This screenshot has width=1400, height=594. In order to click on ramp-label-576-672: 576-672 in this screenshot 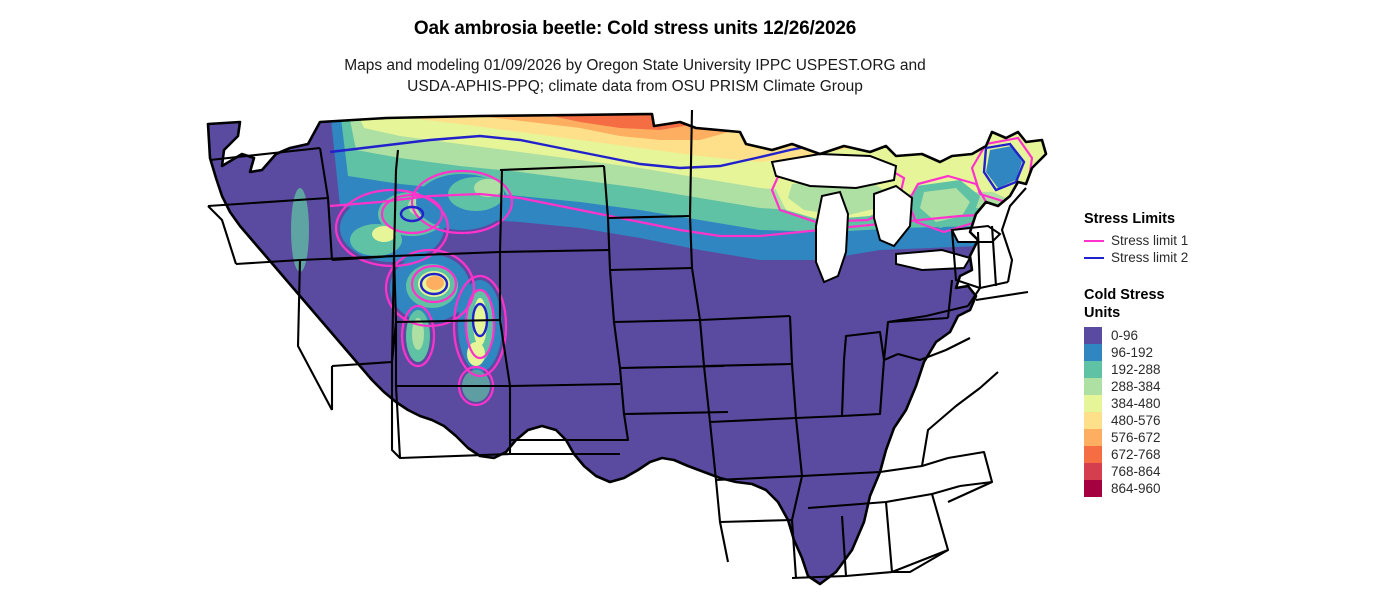, I will do `click(1136, 437)`.